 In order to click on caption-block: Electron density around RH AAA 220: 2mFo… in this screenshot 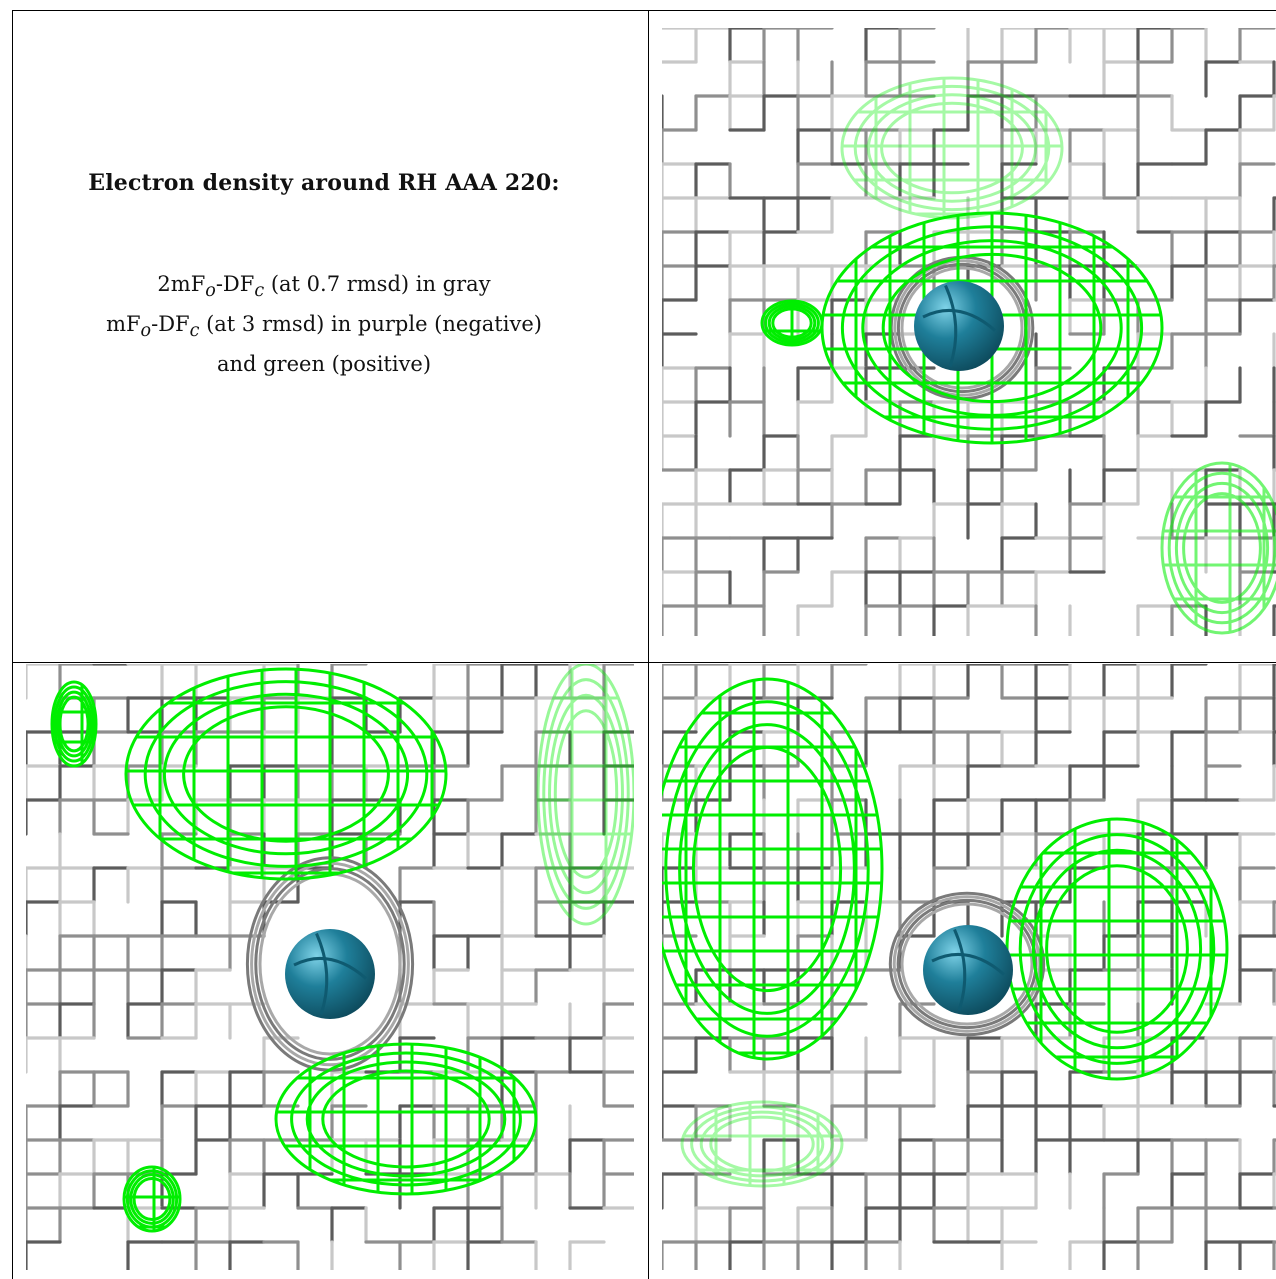, I will do `click(324, 275)`.